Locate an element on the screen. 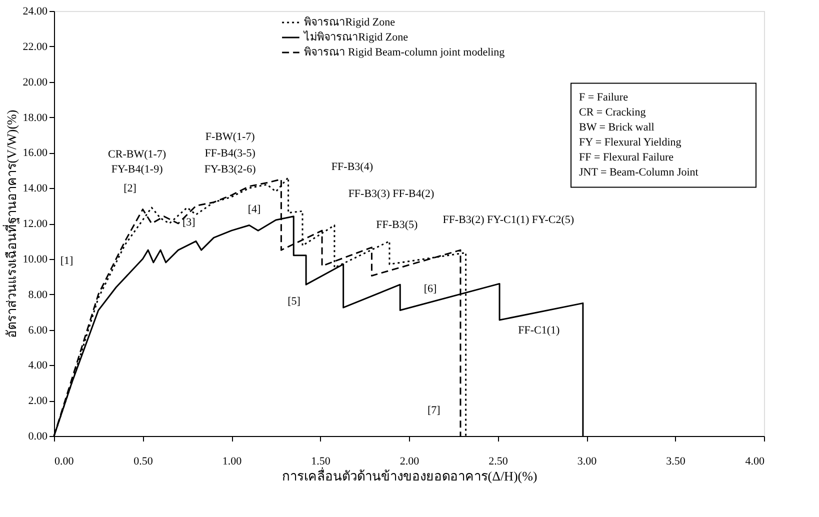  annotation: [4] is located at coordinates (254, 209).